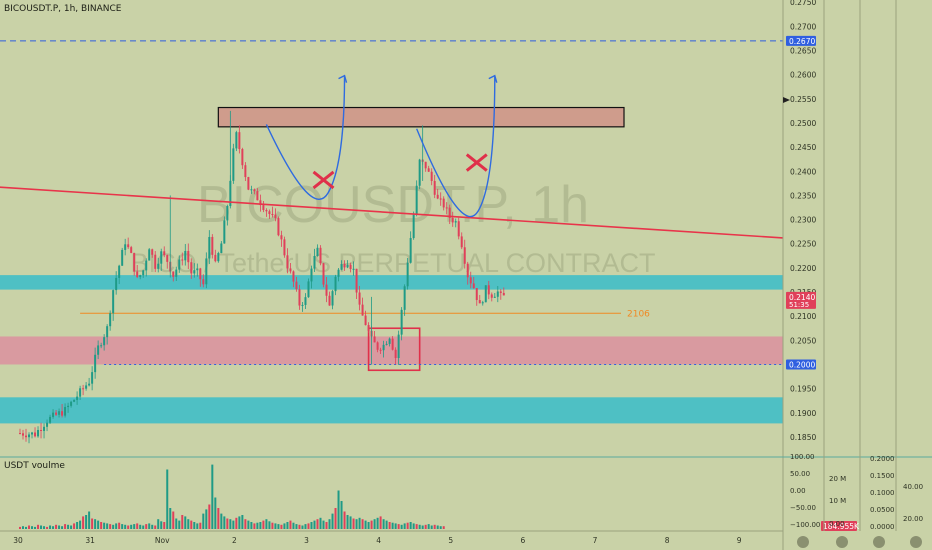 The height and width of the screenshot is (550, 932). I want to click on time-tick-label: 5, so click(450, 540).